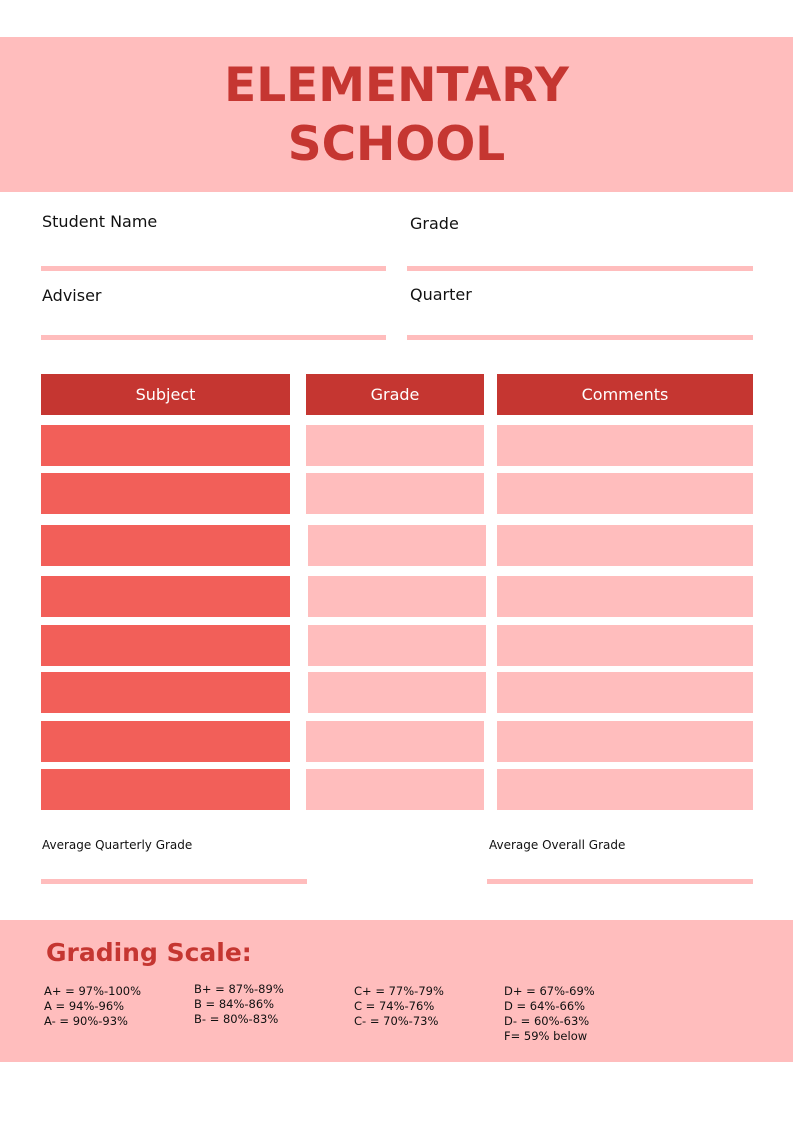  What do you see at coordinates (545, 1006) in the screenshot?
I see `grading-scale-entry: D = 64%-66%` at bounding box center [545, 1006].